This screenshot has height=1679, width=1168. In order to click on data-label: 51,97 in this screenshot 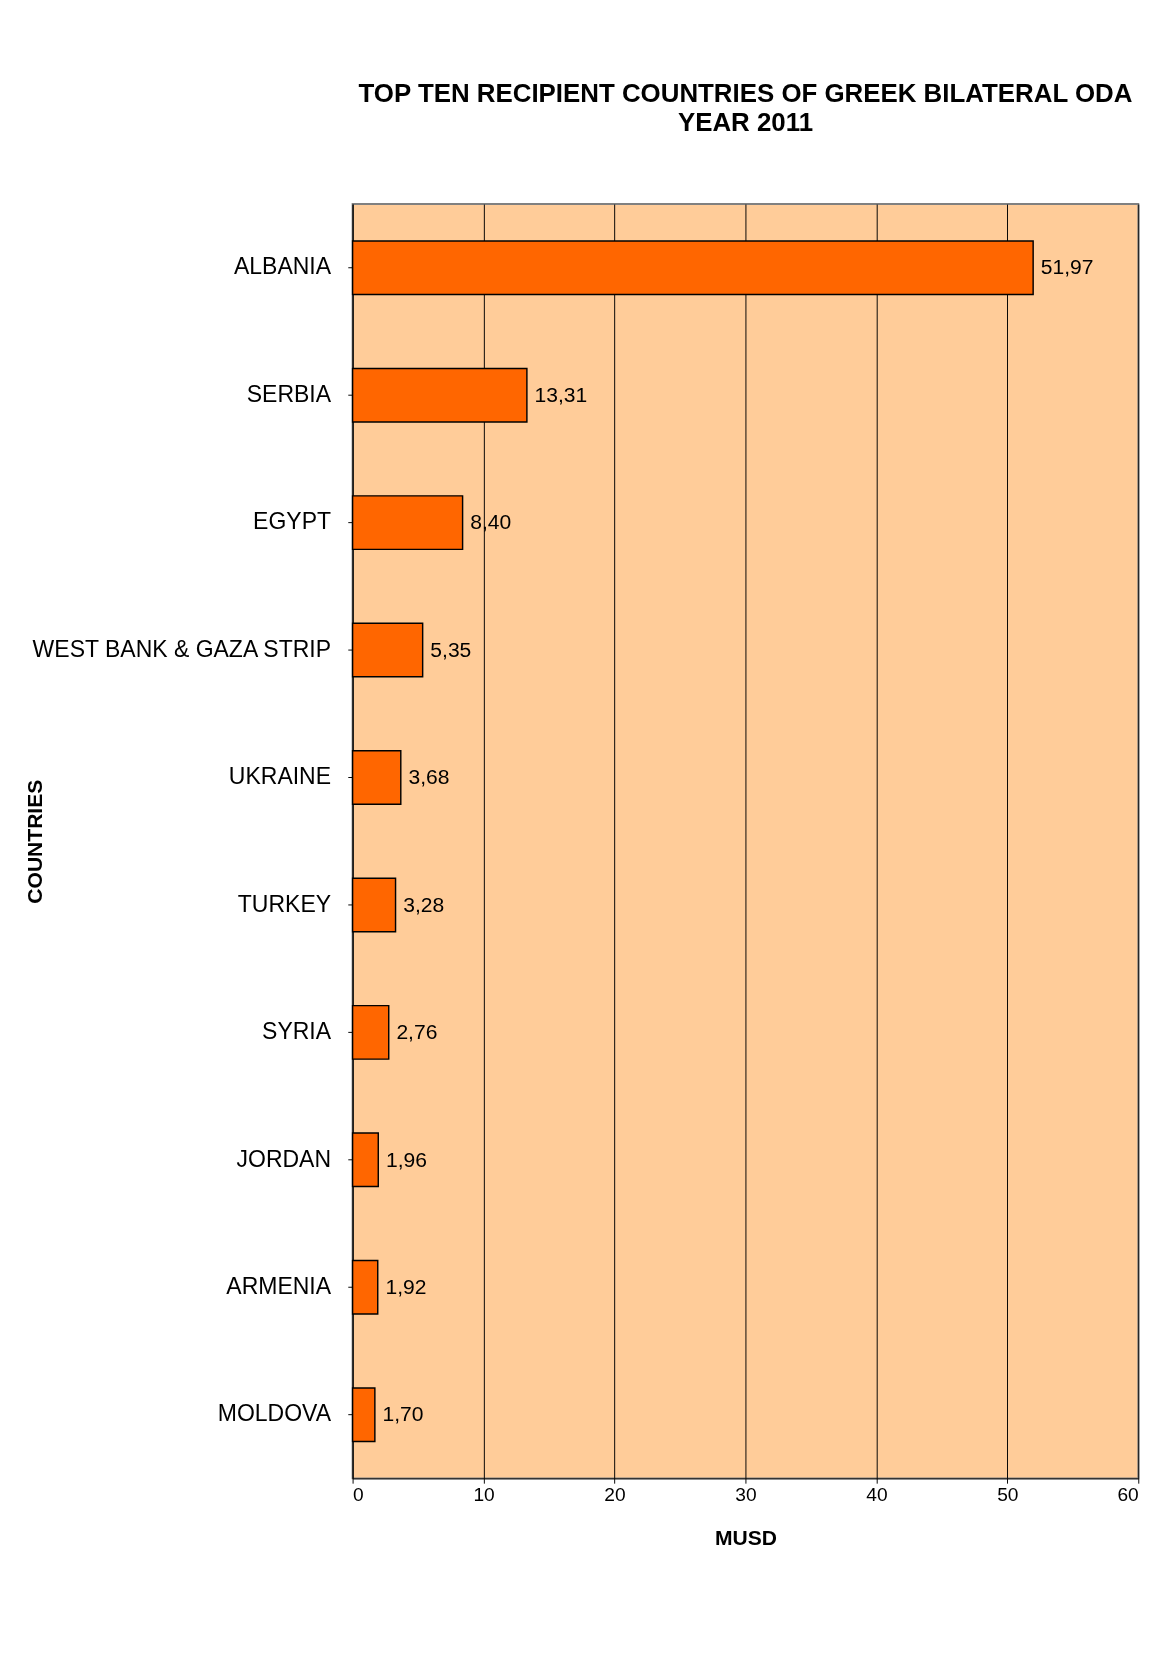, I will do `click(1067, 267)`.